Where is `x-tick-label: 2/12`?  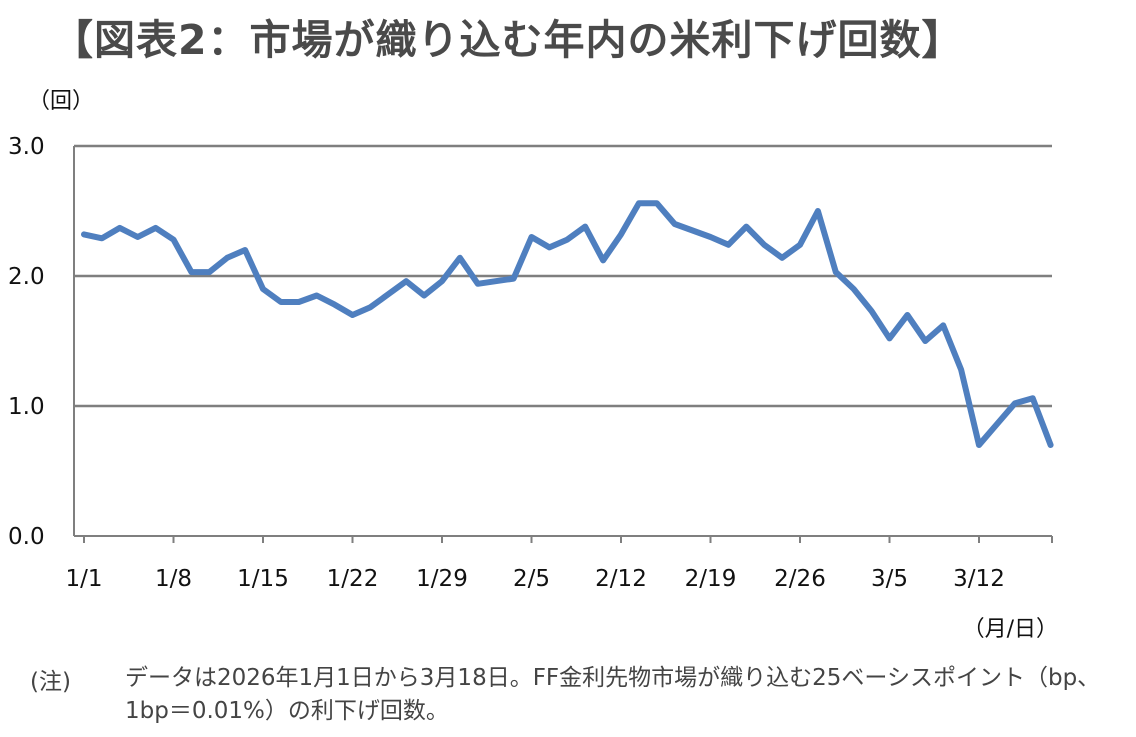 x-tick-label: 2/12 is located at coordinates (621, 579).